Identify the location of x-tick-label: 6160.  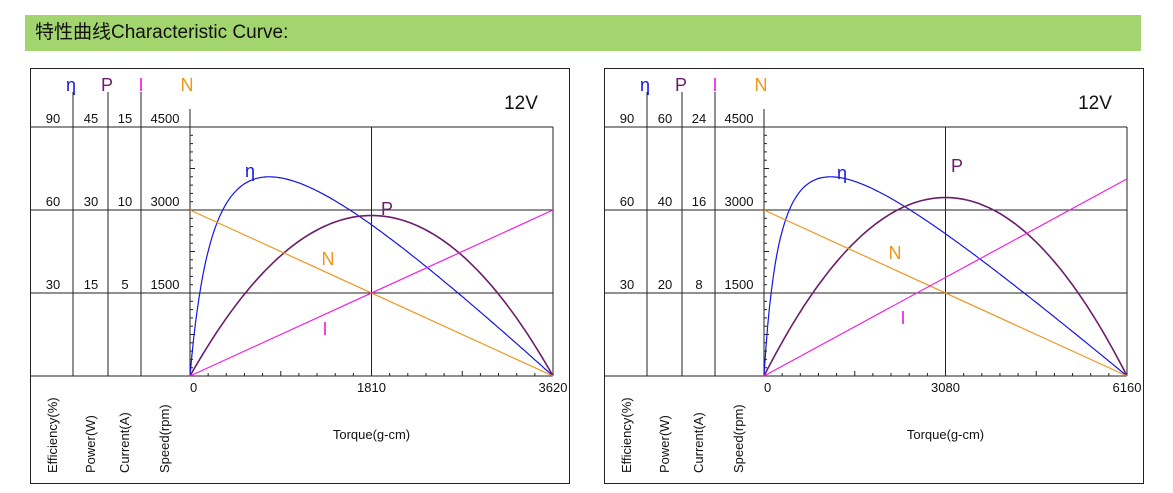
(1127, 387).